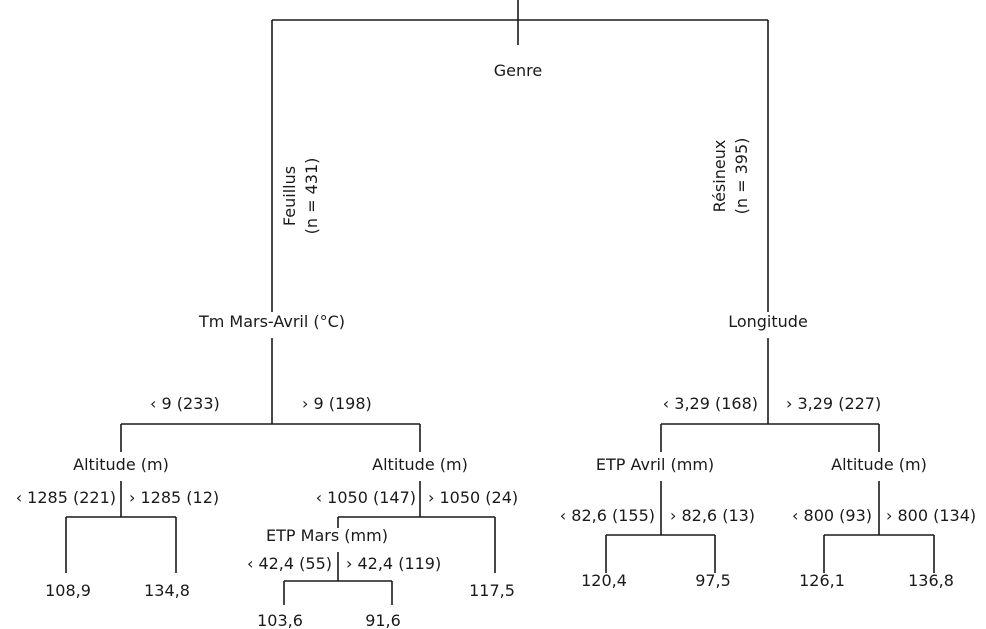  Describe the element at coordinates (174, 497) in the screenshot. I see `node-altitude-a-right: › 1285 (12)` at that location.